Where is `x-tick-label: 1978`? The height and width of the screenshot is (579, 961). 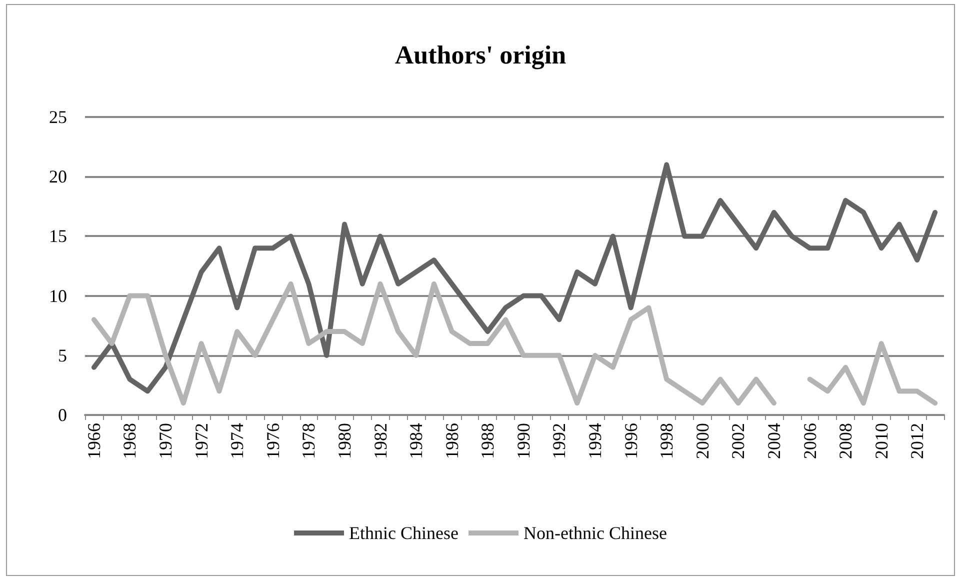 x-tick-label: 1978 is located at coordinates (308, 441).